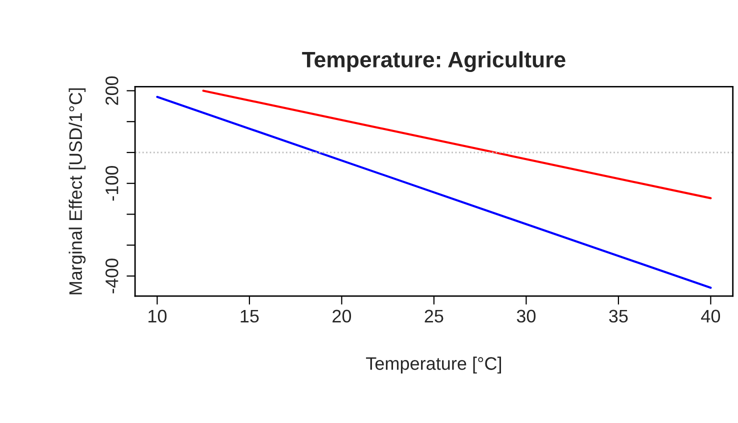  What do you see at coordinates (112, 276) in the screenshot?
I see `y-tick-label: -400` at bounding box center [112, 276].